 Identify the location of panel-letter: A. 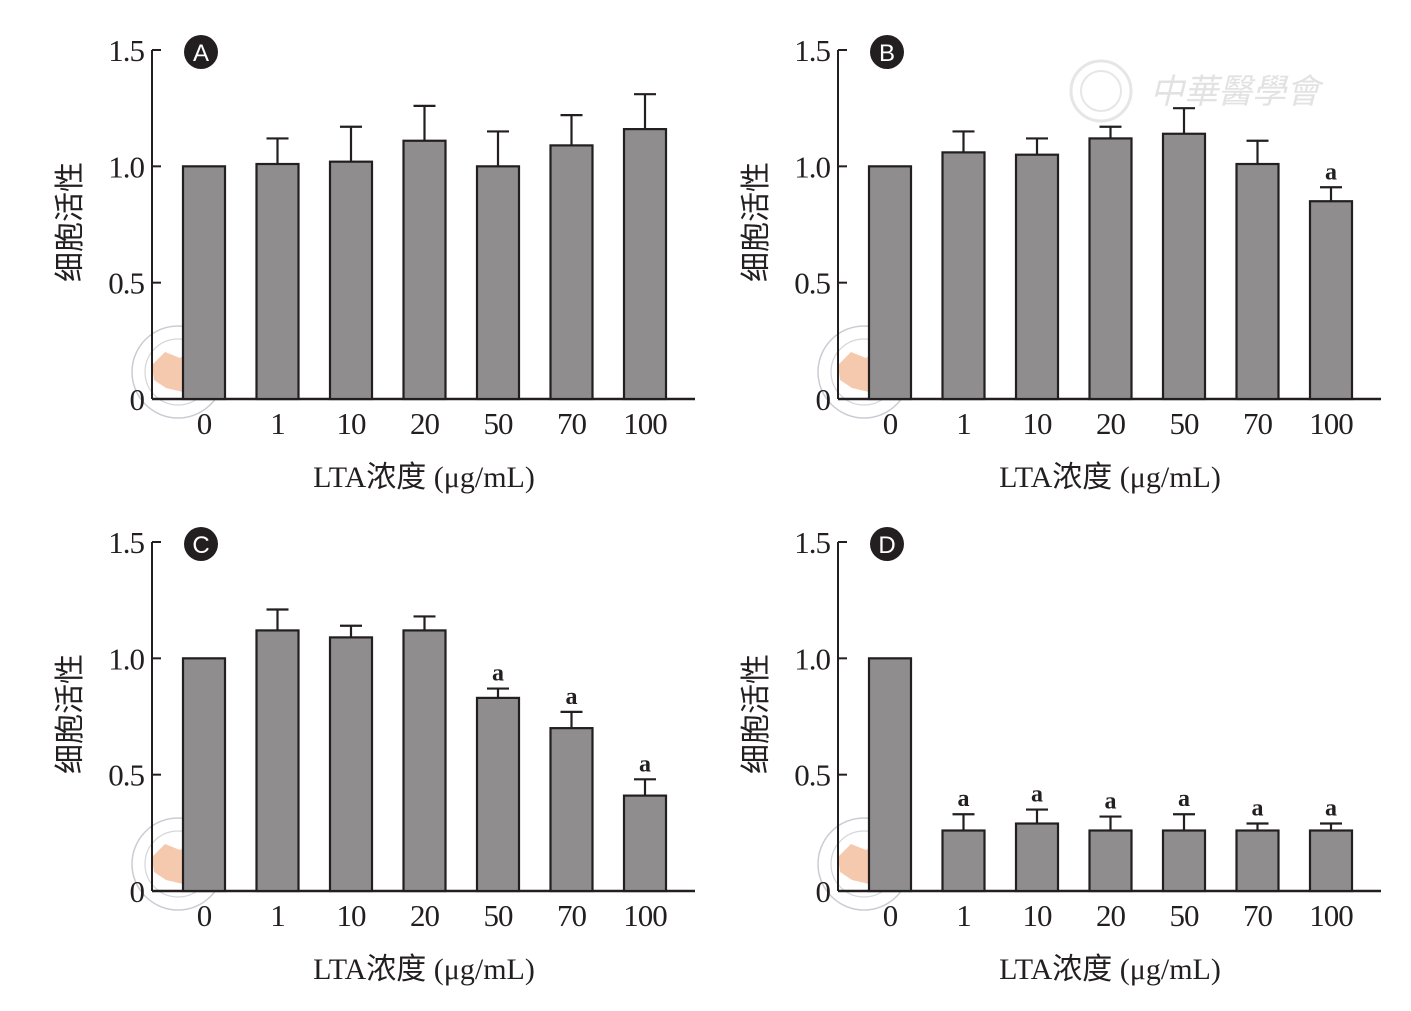
(201, 53).